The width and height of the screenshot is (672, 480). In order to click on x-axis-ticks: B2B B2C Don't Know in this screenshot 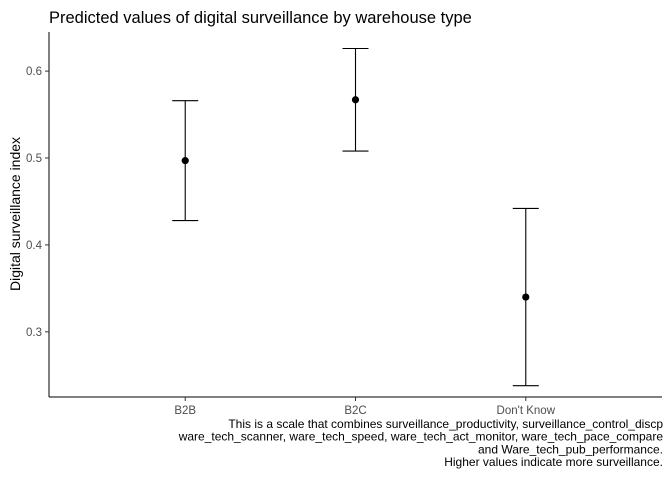, I will do `click(365, 407)`.